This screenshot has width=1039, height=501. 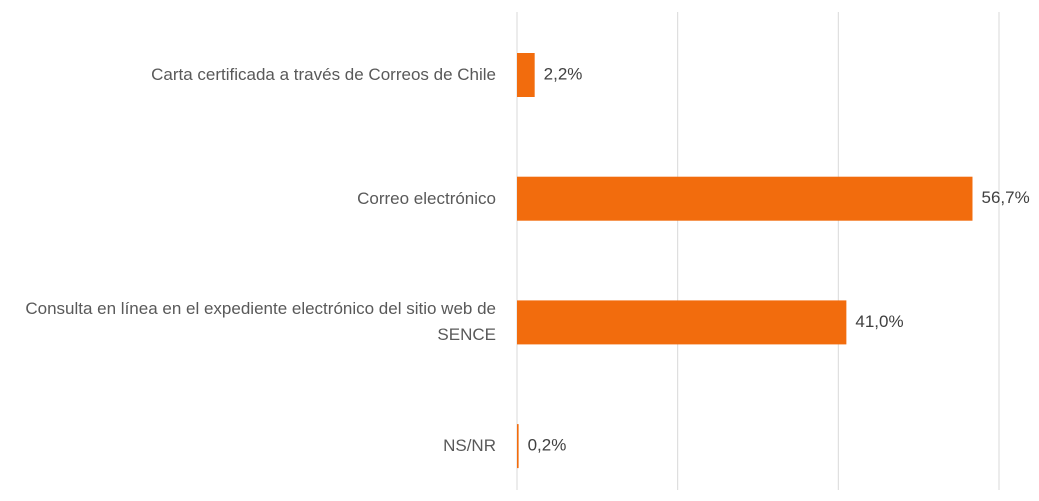 What do you see at coordinates (563, 73) in the screenshot?
I see `value-label: 2,2%` at bounding box center [563, 73].